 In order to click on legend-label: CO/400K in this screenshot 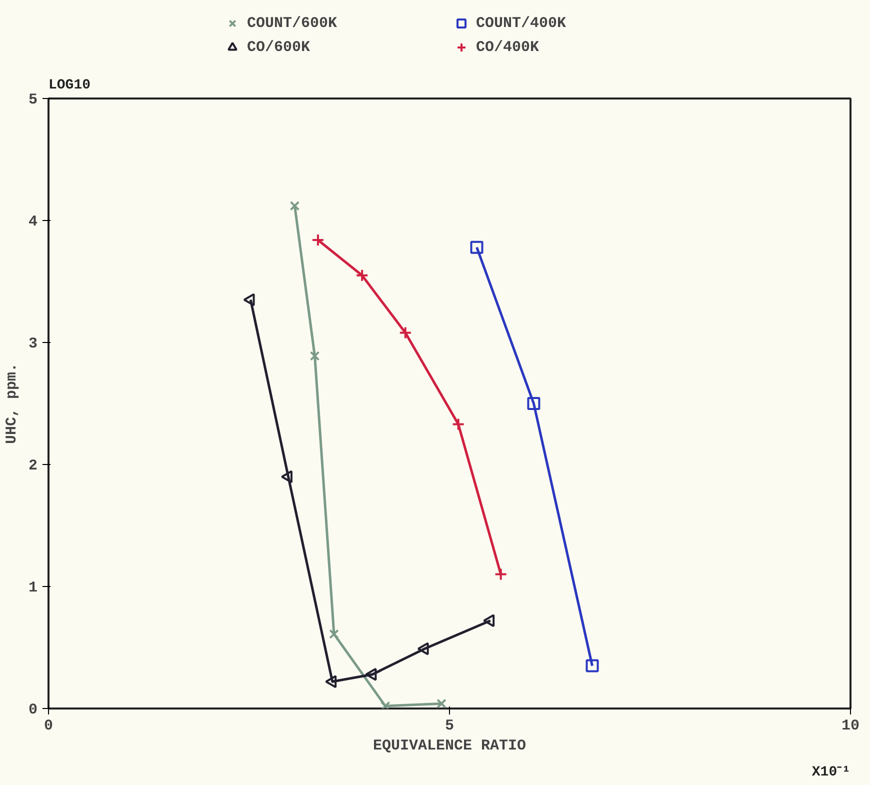, I will do `click(508, 47)`.